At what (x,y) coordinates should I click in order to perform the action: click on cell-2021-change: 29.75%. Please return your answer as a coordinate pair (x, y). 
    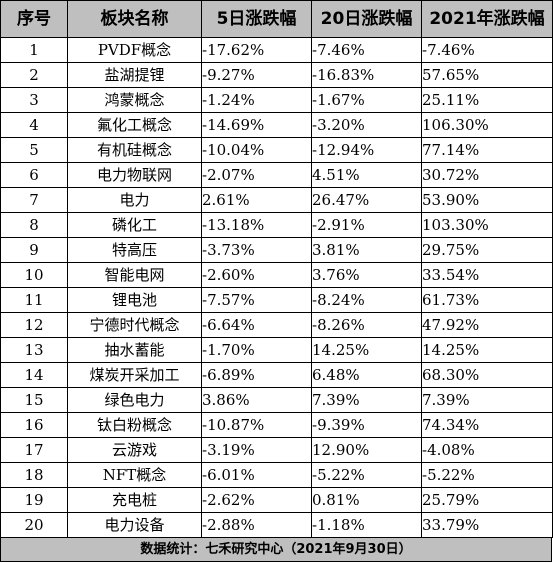
    Looking at the image, I should click on (487, 250).